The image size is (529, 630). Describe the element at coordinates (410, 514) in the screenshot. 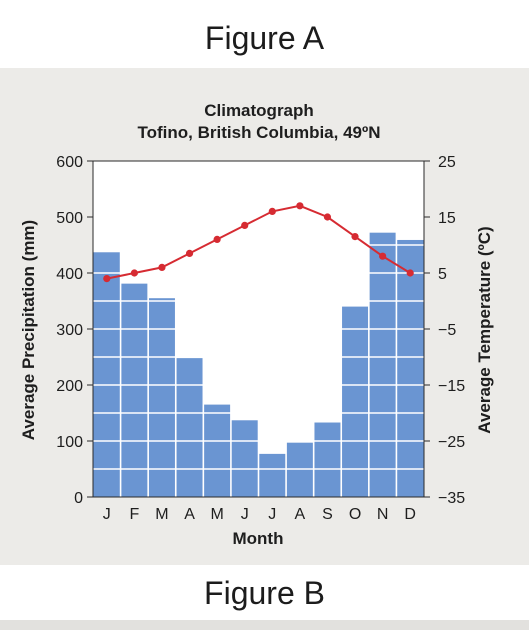

I see `x-tick-label: D` at that location.